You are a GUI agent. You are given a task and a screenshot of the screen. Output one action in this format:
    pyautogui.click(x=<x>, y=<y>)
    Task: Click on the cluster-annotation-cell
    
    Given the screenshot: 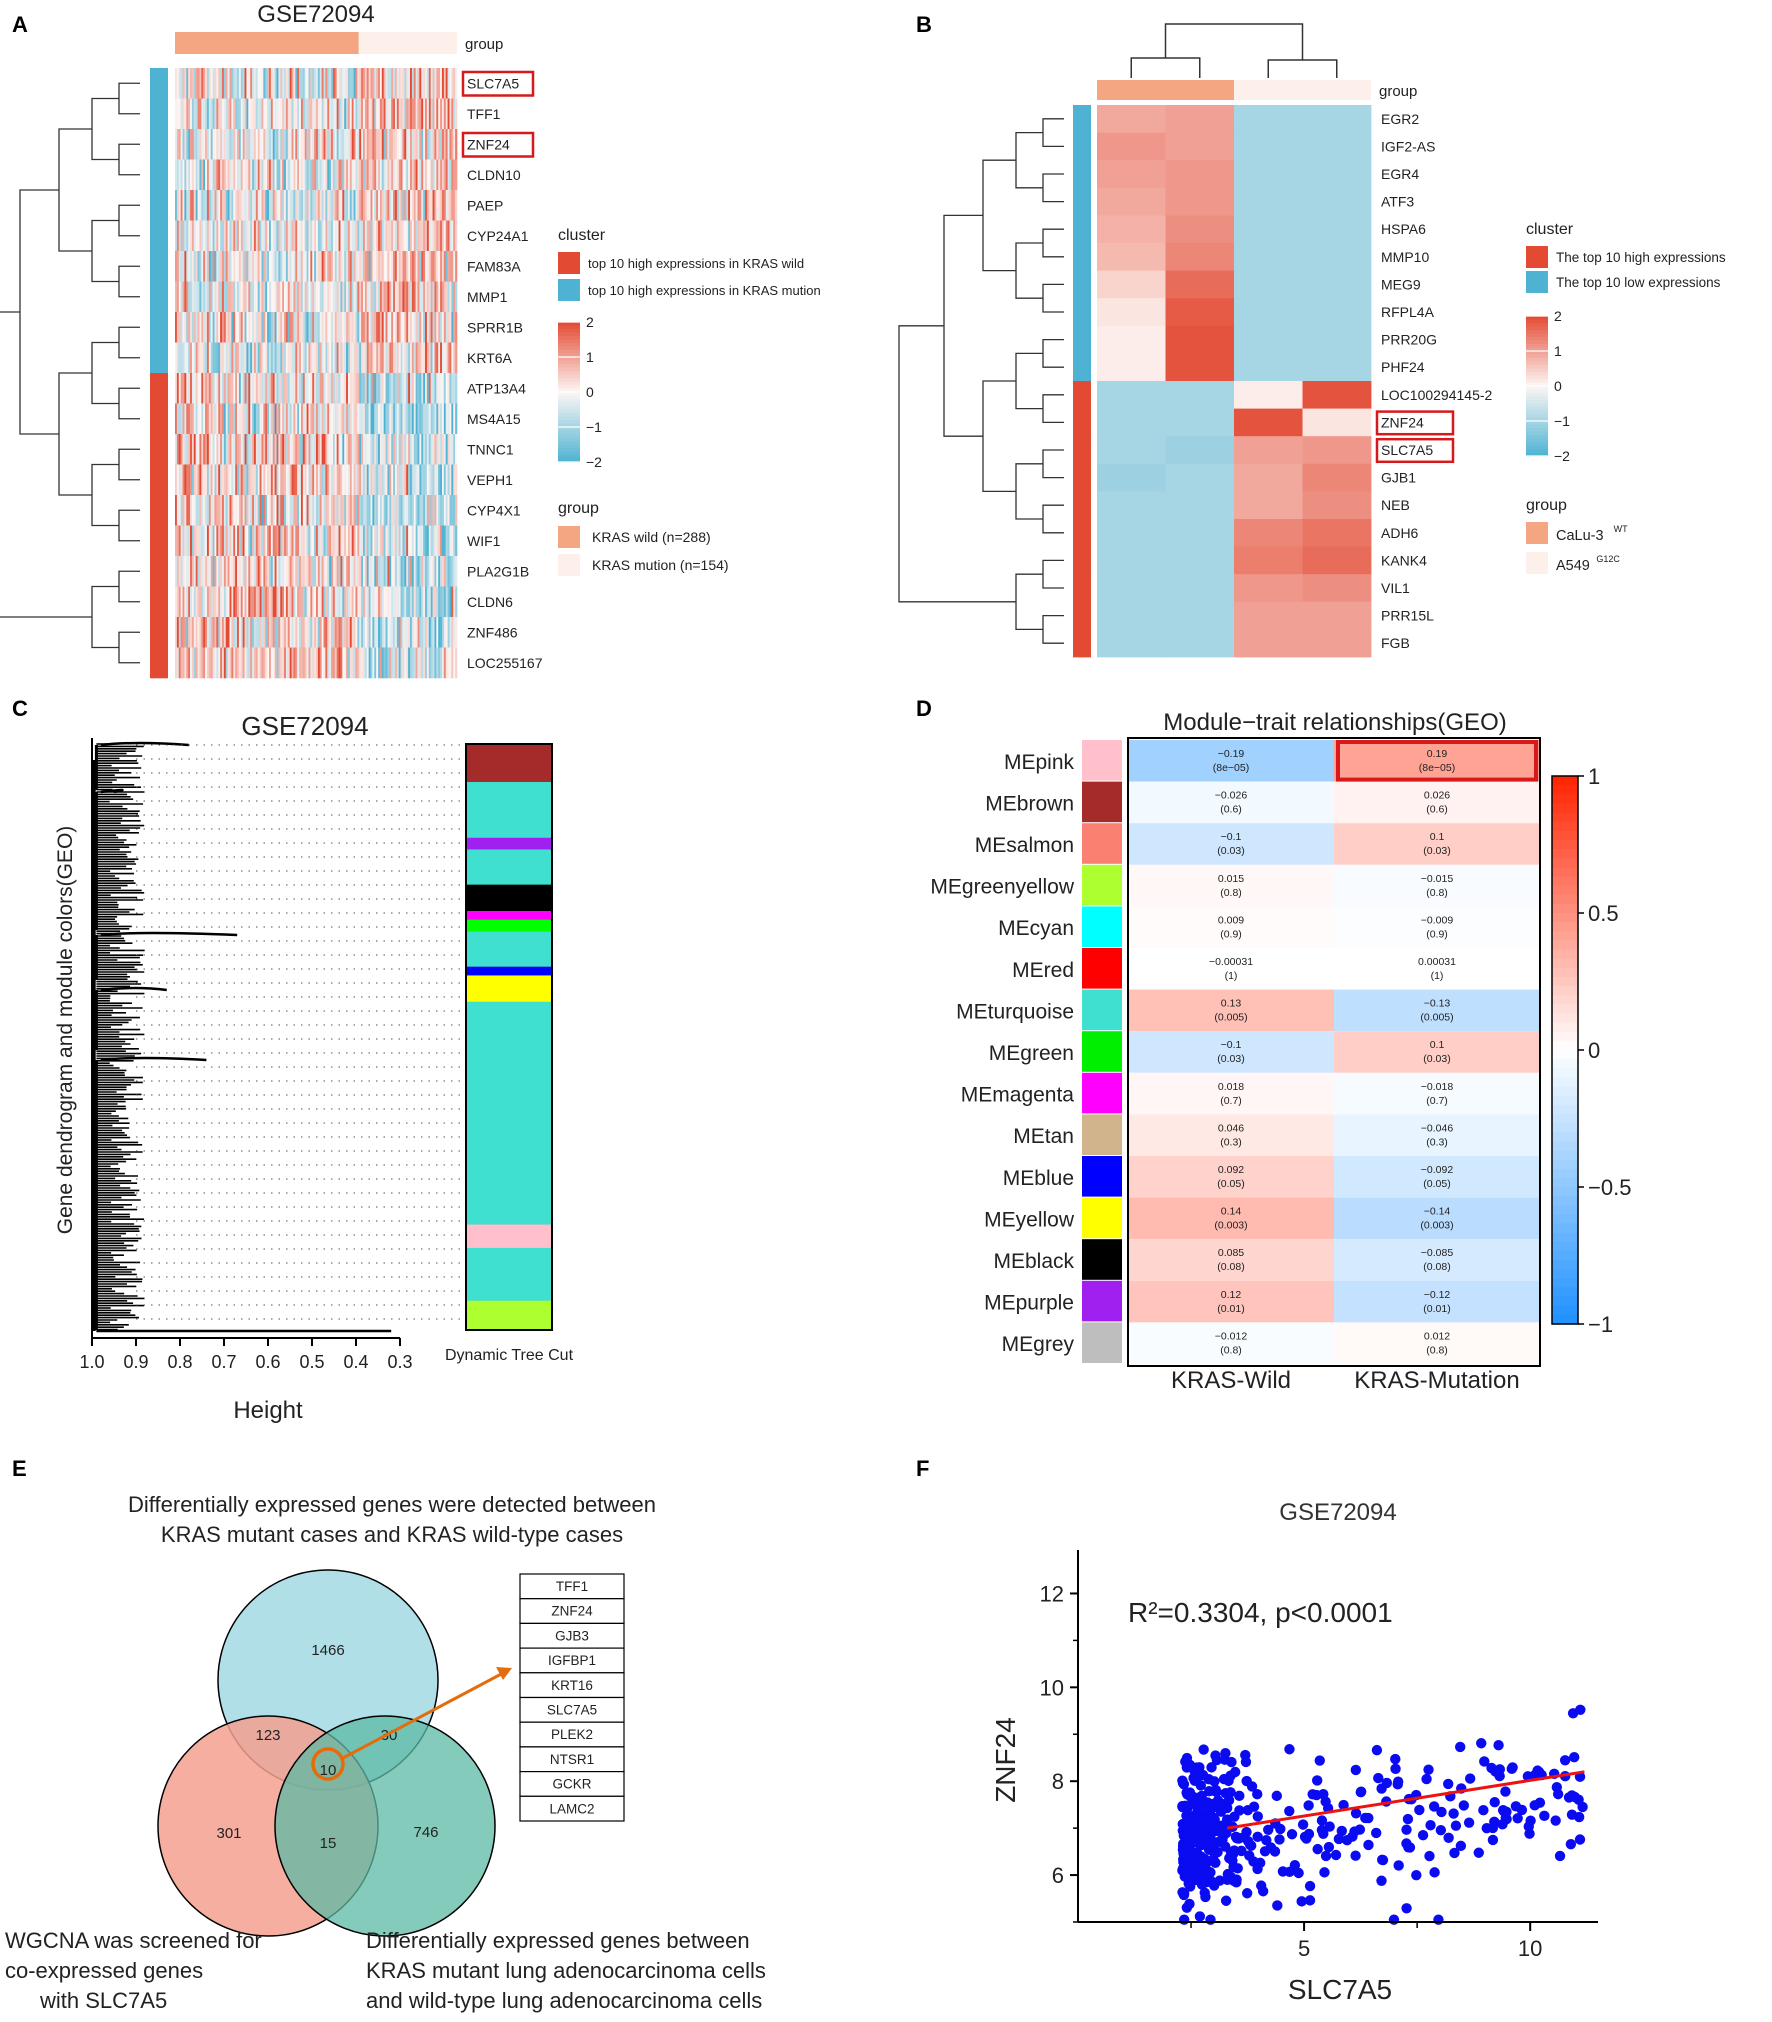 What is the action you would take?
    pyautogui.click(x=159, y=205)
    